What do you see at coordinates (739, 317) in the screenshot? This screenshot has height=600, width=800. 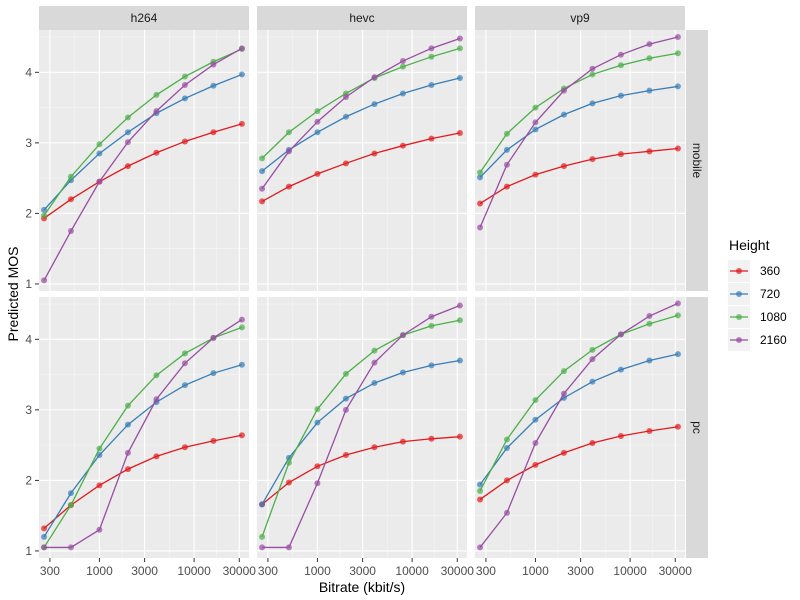 I see `legend-key-point` at bounding box center [739, 317].